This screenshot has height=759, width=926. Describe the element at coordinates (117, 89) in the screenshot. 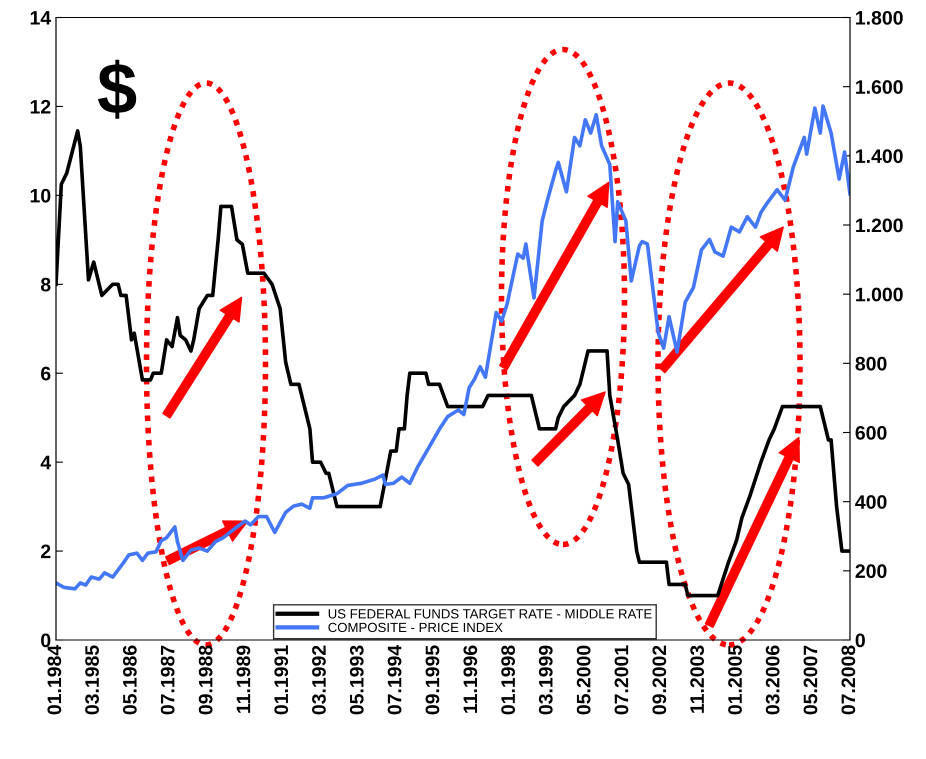

I see `annotation: $` at that location.